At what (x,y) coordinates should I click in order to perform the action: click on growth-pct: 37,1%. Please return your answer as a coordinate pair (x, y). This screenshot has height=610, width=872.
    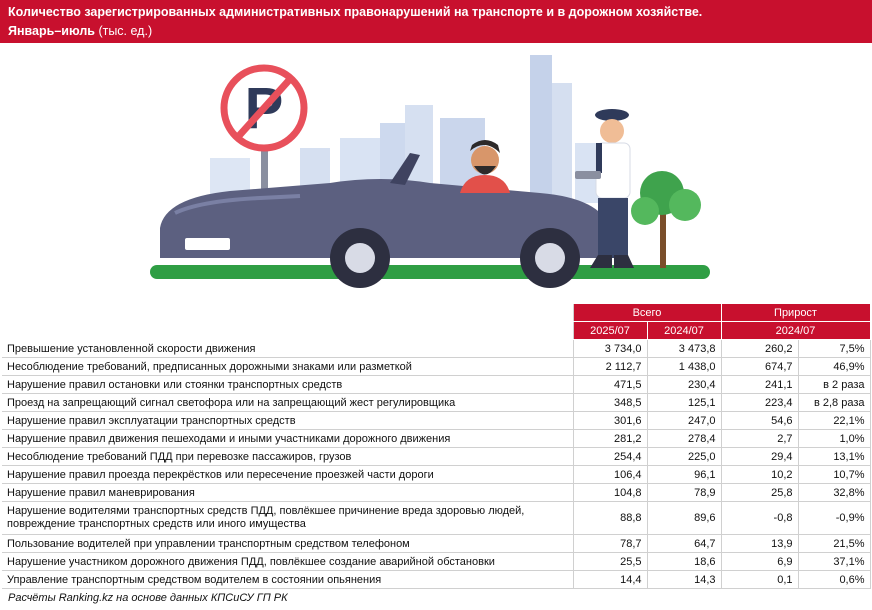
    Looking at the image, I should click on (834, 561).